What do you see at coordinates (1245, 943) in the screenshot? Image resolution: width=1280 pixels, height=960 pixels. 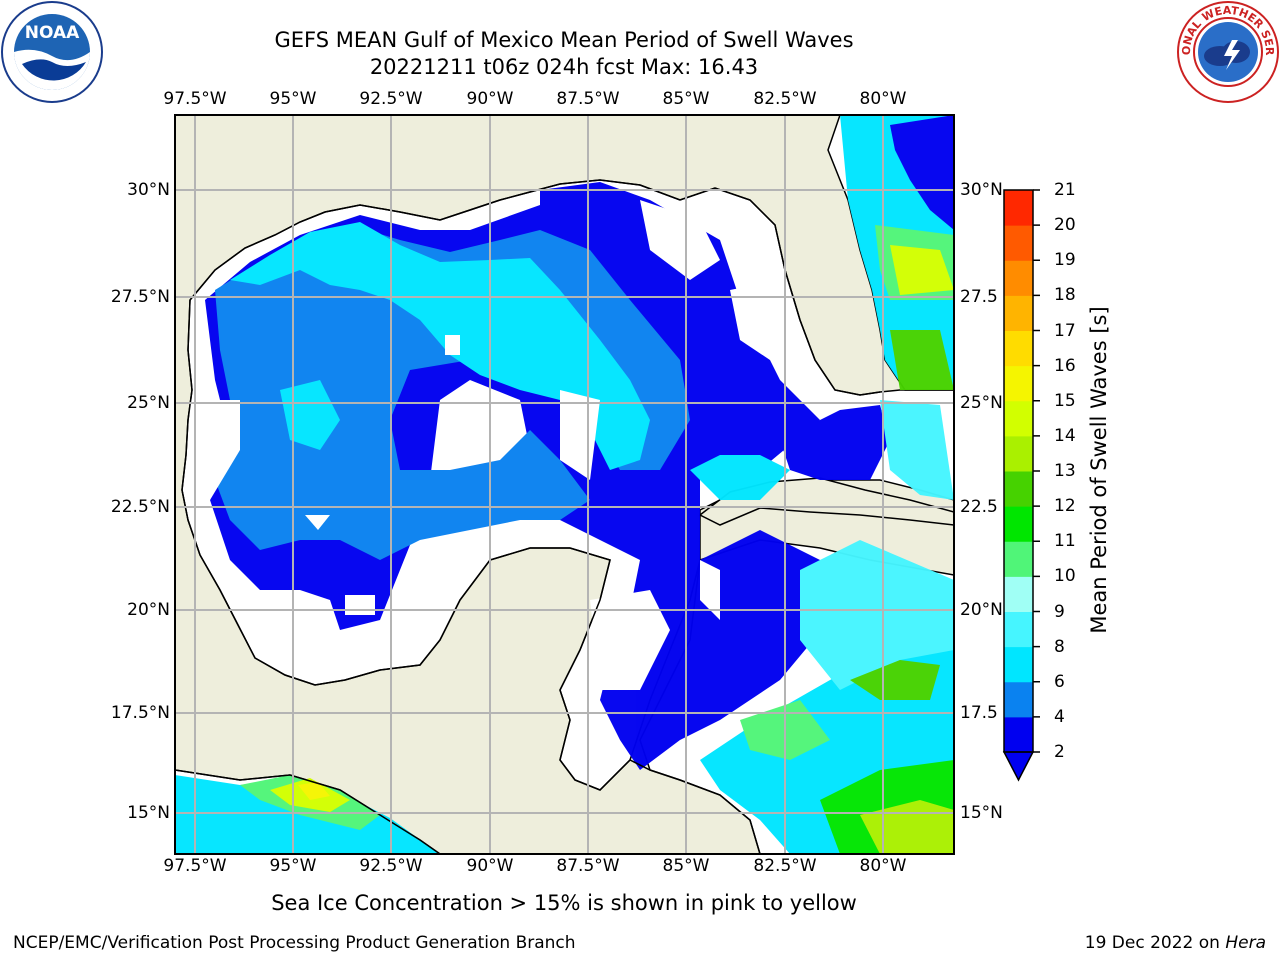 I see `footer-host: Hera` at bounding box center [1245, 943].